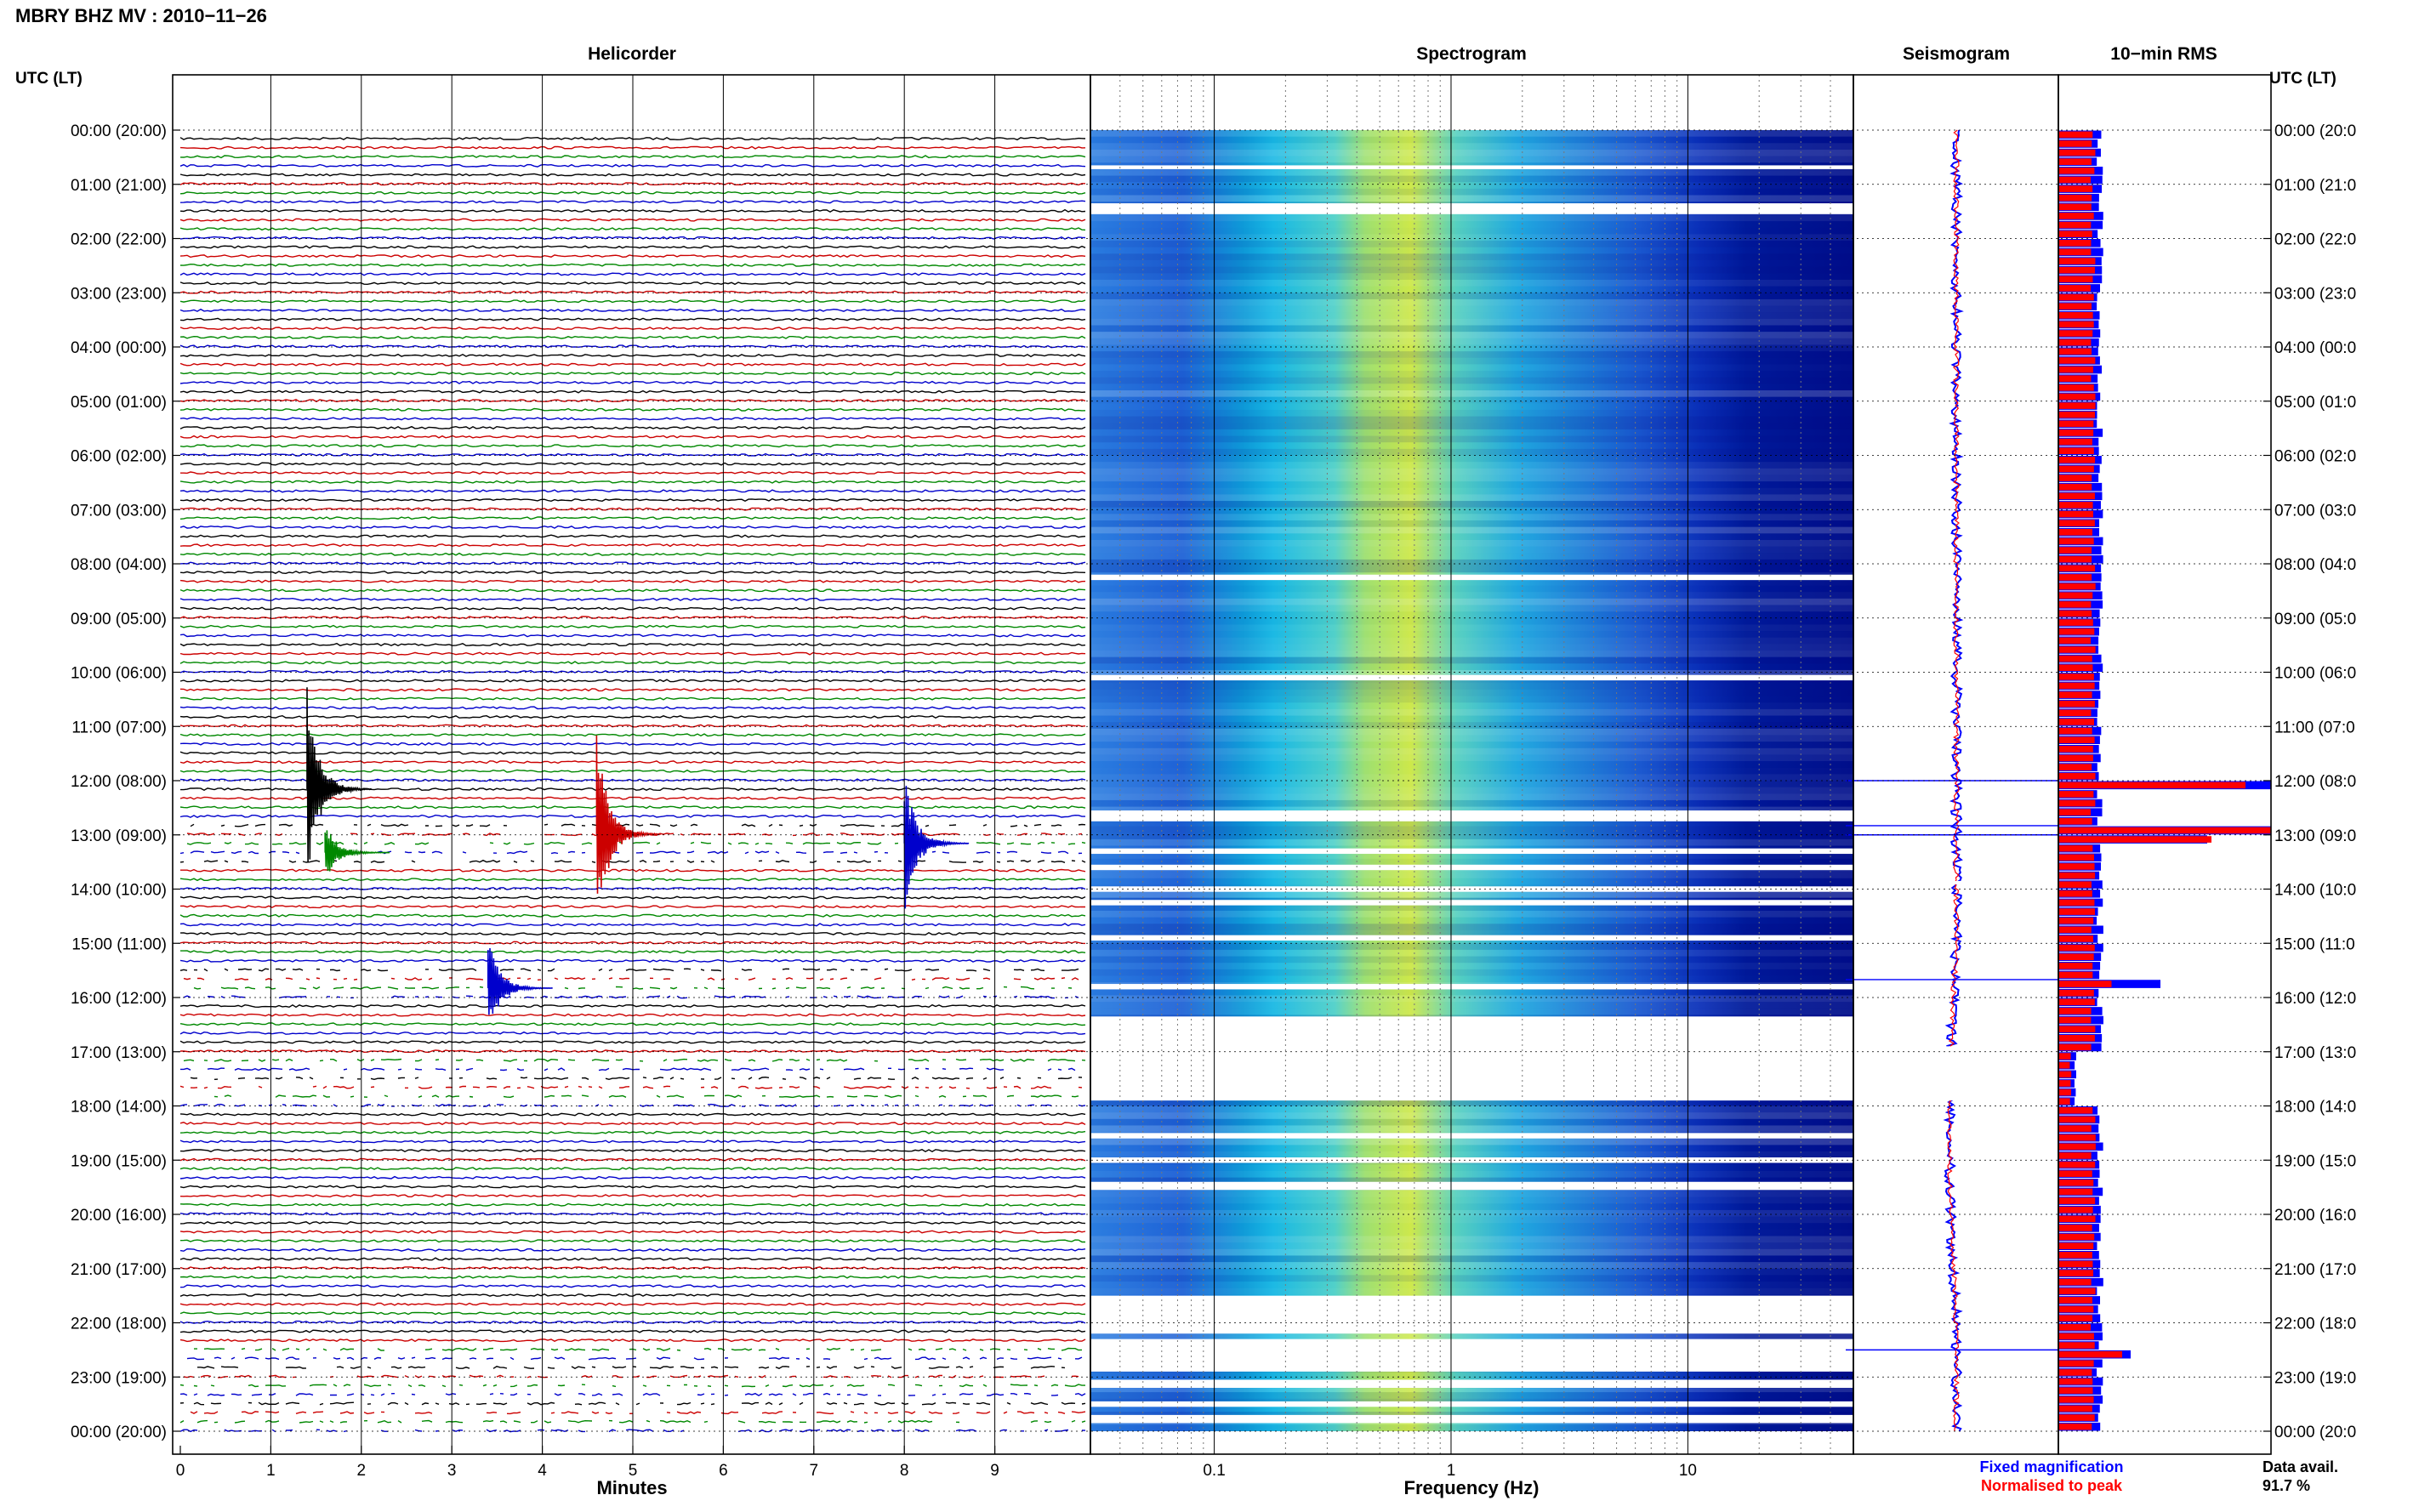 The image size is (2419, 1512). What do you see at coordinates (2286, 1485) in the screenshot?
I see `data-avail-value: 91.7 %` at bounding box center [2286, 1485].